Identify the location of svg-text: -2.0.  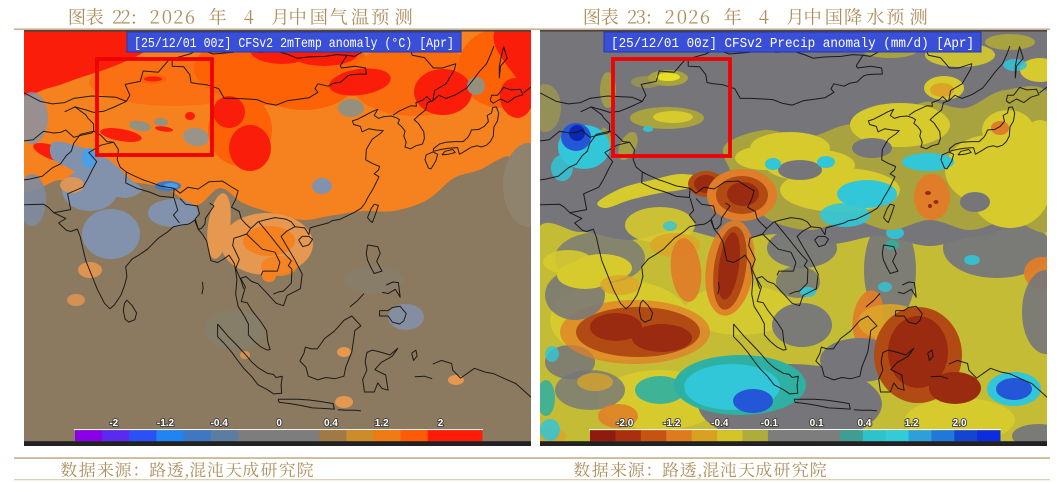
(625, 423).